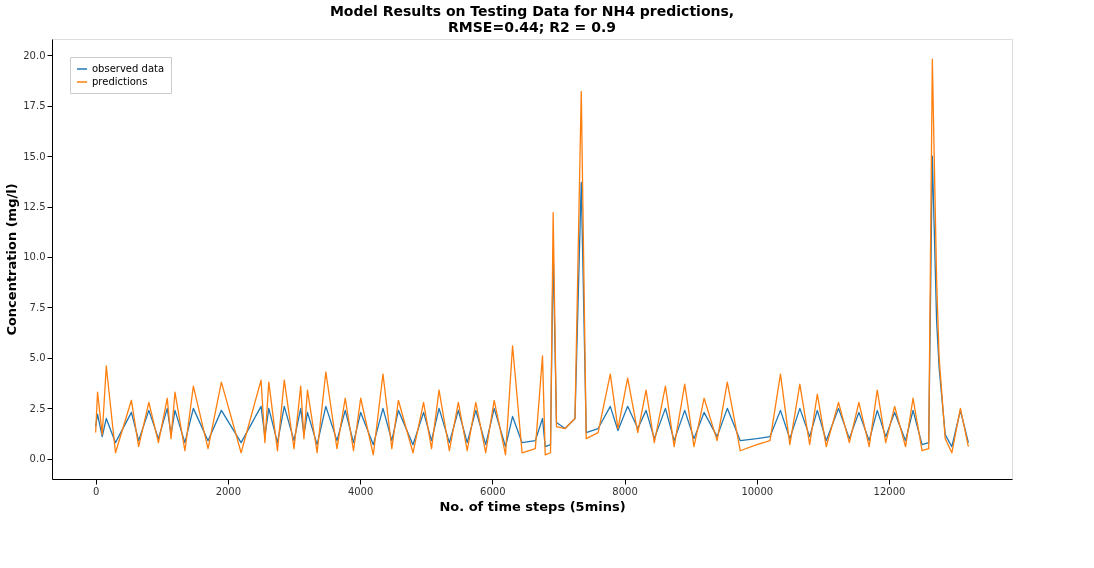 This screenshot has height=568, width=1094. Describe the element at coordinates (34, 156) in the screenshot. I see `y-tick-label: 15.0` at that location.